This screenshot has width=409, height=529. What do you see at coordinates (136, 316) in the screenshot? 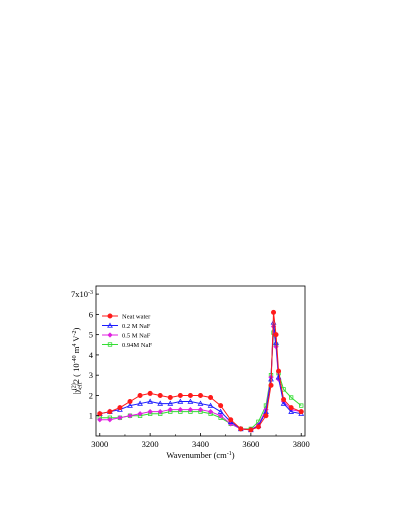
I see `legend-label: Neat water` at bounding box center [136, 316].